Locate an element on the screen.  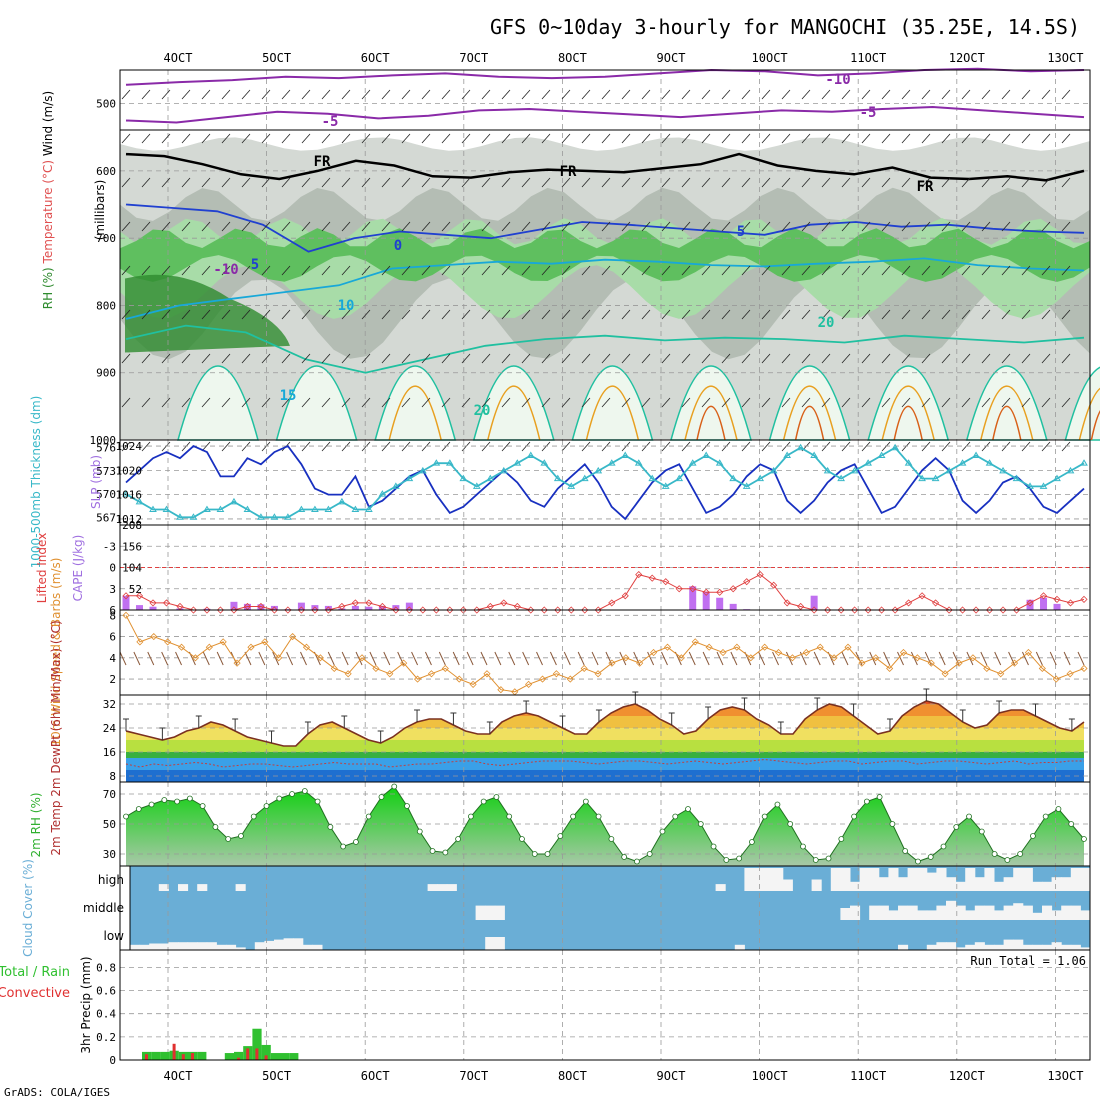
y-tick-label: 4 is located at coordinates (112, 658).